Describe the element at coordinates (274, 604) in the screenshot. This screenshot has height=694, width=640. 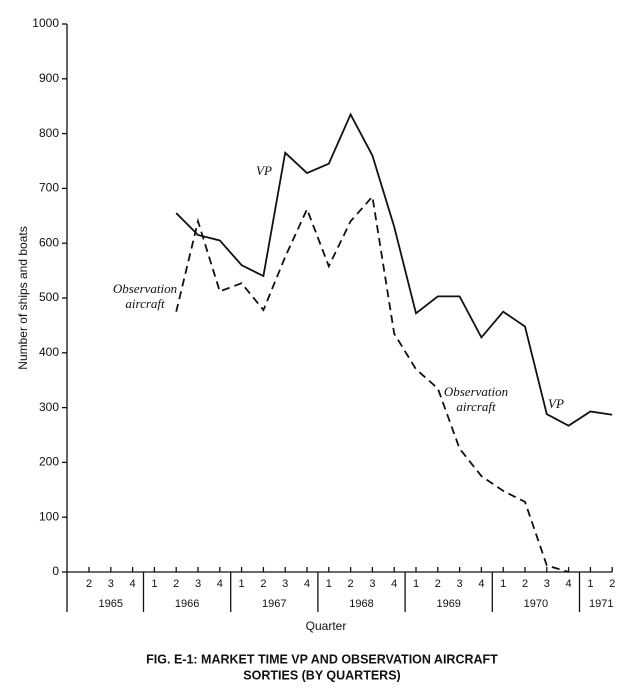
I see `year-label: 1967` at that location.